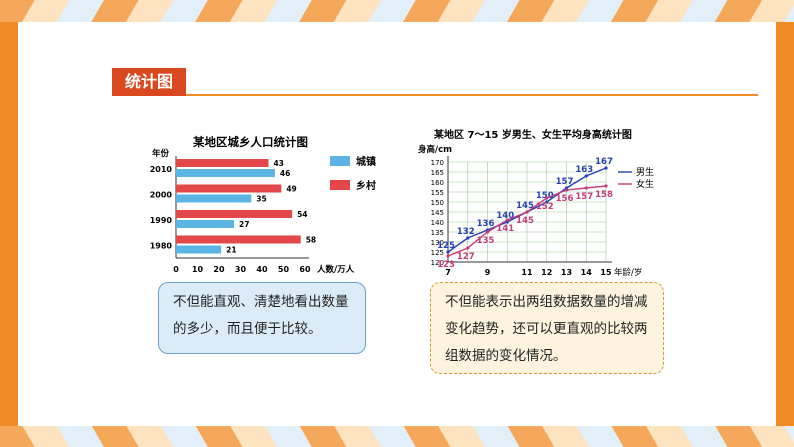 Image resolution: width=794 pixels, height=447 pixels. I want to click on x-tick-label: 40, so click(262, 269).